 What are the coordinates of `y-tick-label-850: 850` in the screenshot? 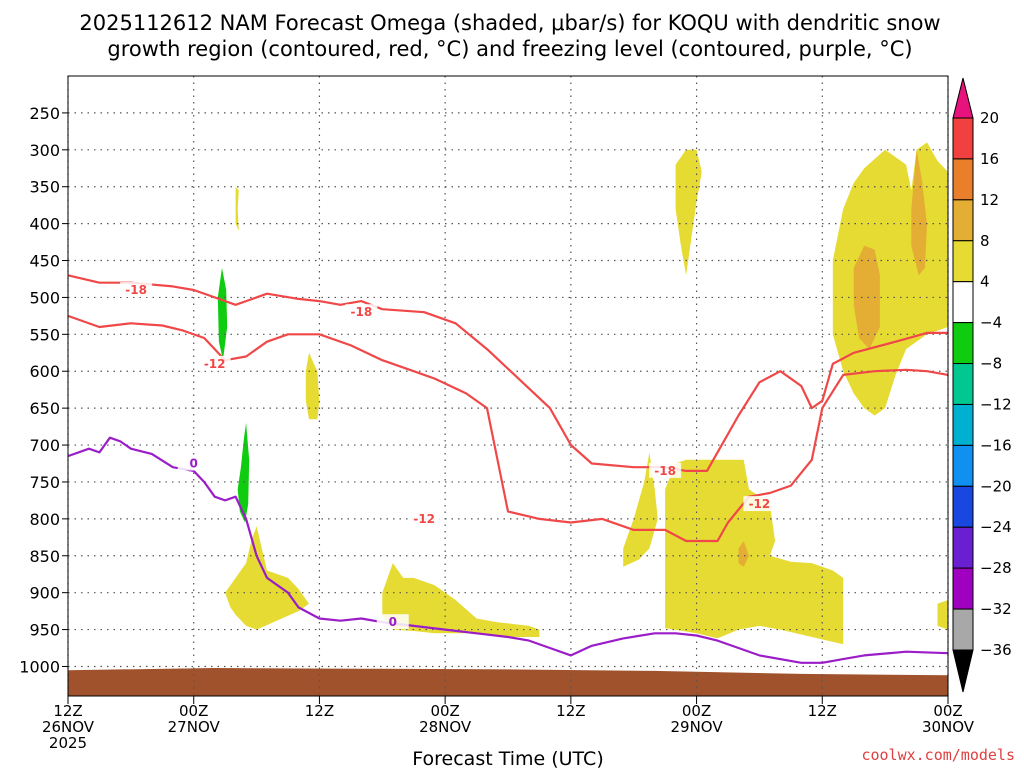 It's located at (44, 556).